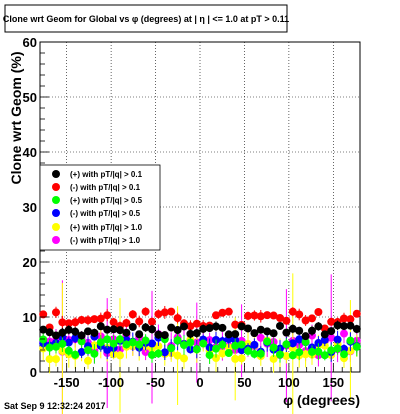 The image size is (400, 414). Describe the element at coordinates (30, 97) in the screenshot. I see `y-tick-label: 50` at that location.